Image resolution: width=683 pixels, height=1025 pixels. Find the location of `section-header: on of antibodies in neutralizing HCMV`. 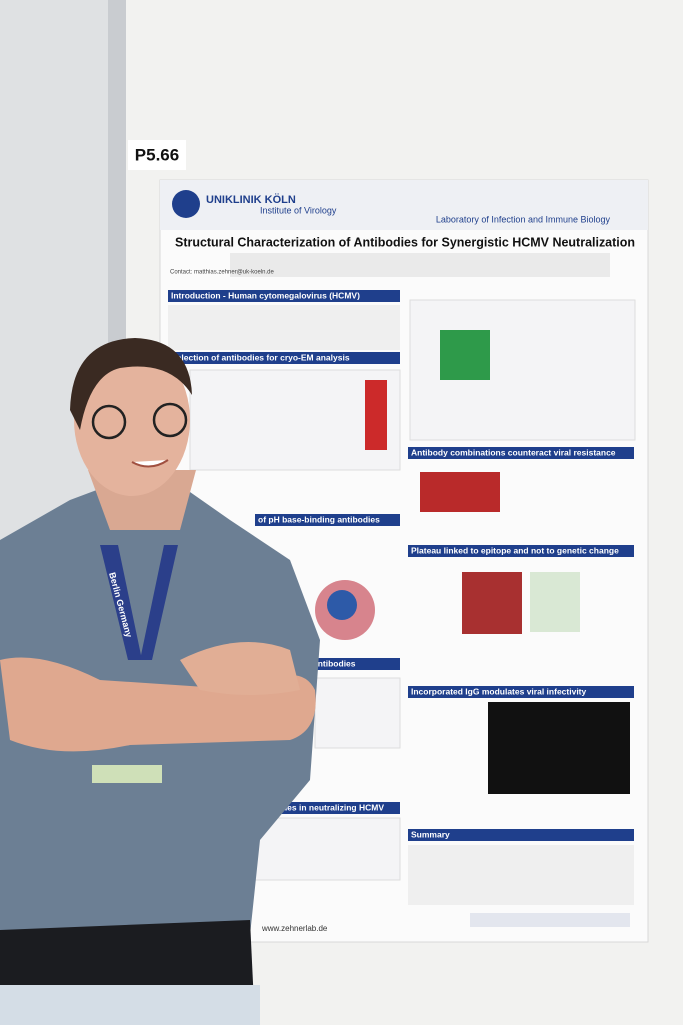

section-header: on of antibodies in neutralizing HCMV is located at coordinates (307, 807).